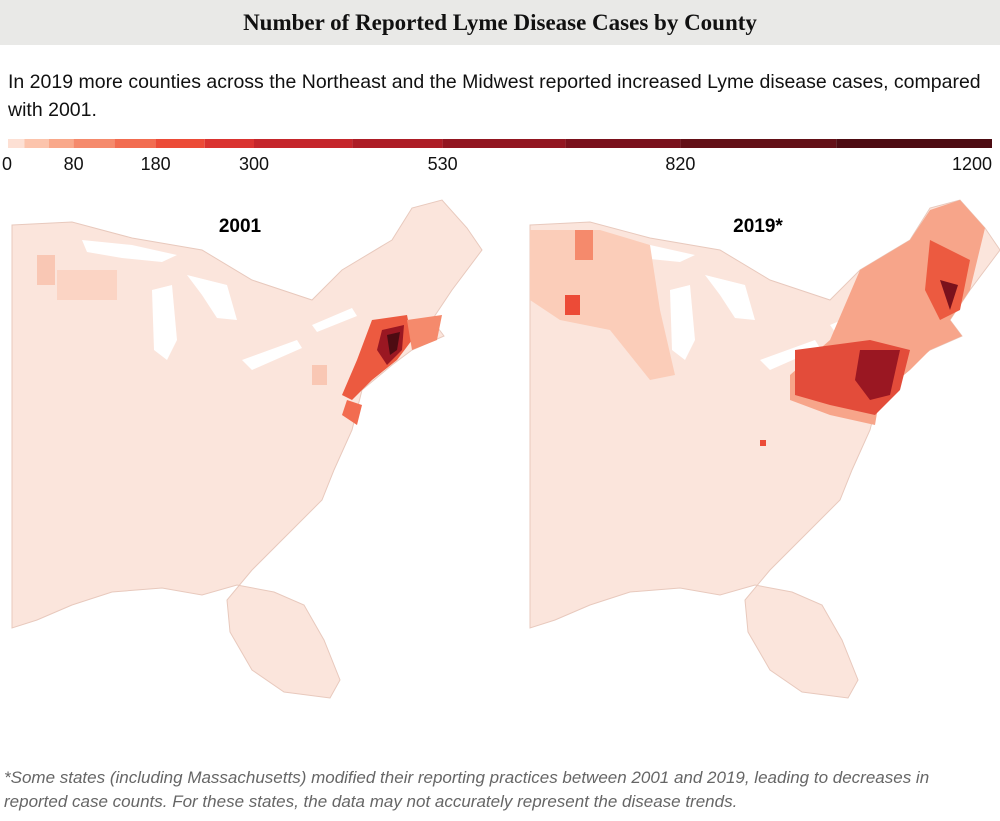 Image resolution: width=1000 pixels, height=821 pixels. I want to click on legend-tick-label: 530, so click(443, 164).